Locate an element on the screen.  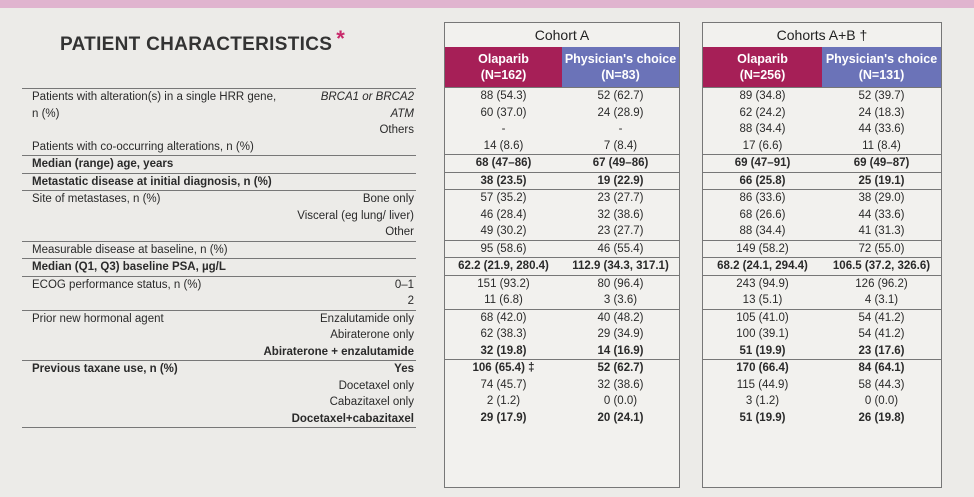
table-row: 95 (58.6) 46 (55.4) is located at coordinates (562, 249).